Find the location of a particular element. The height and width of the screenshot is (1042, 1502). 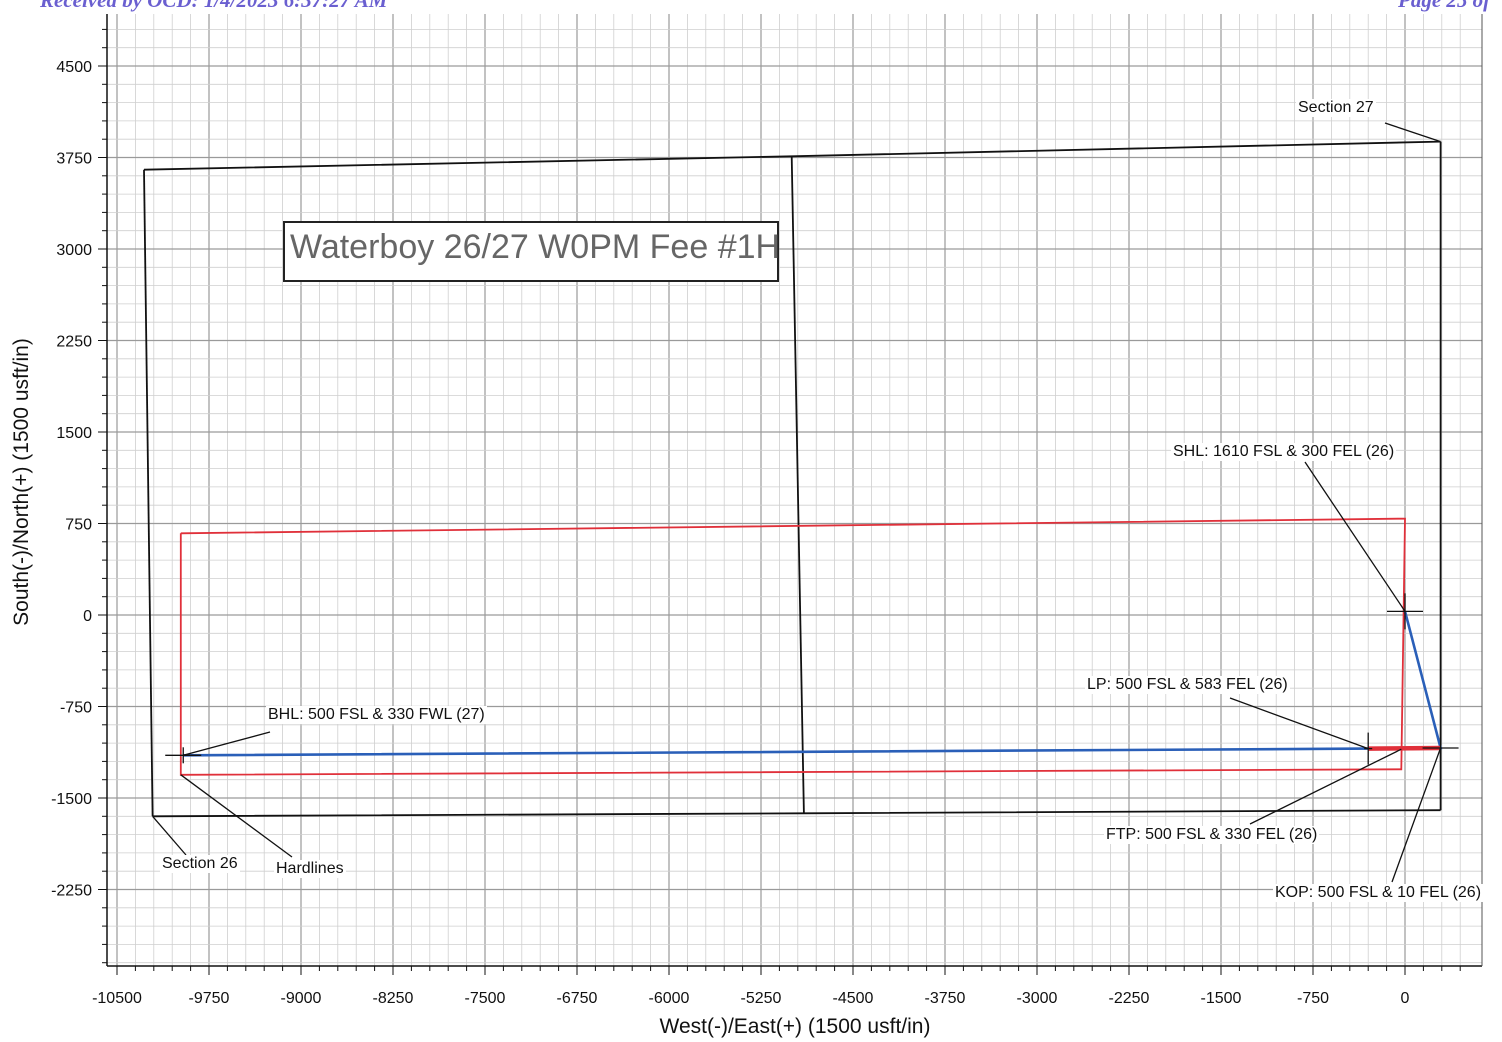

x-tick-label: 0 is located at coordinates (1405, 998).